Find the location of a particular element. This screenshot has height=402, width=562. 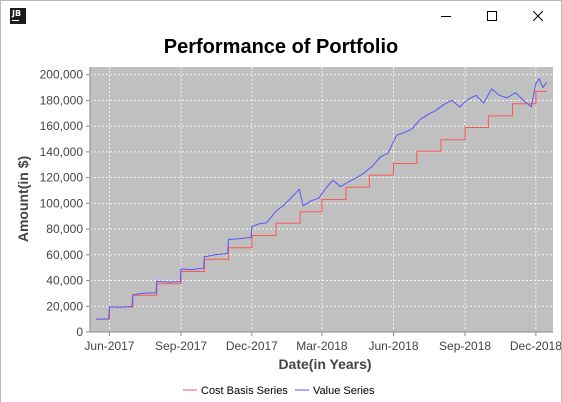

maximize-button is located at coordinates (492, 16).